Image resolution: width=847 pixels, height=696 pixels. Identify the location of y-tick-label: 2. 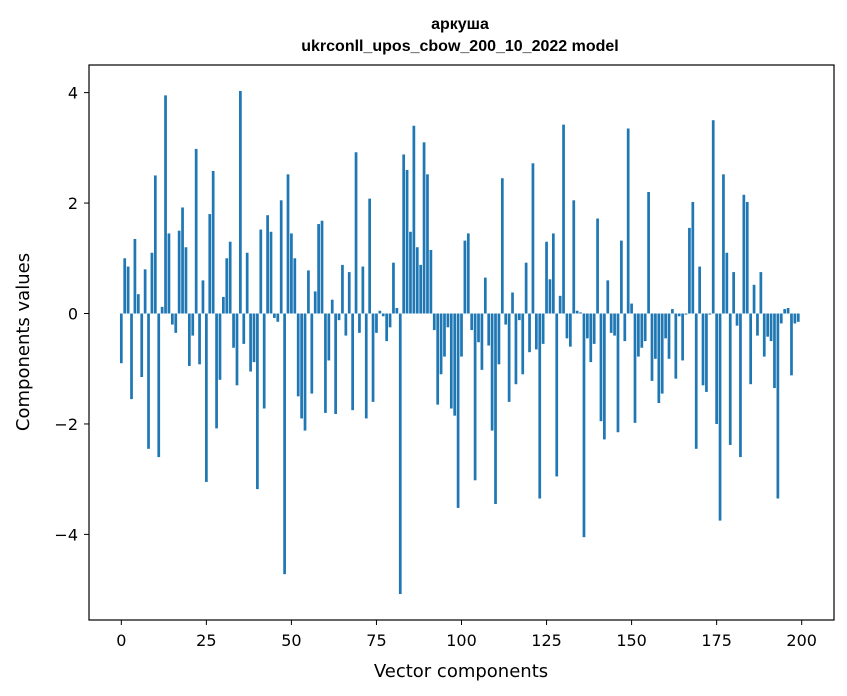
(73, 203).